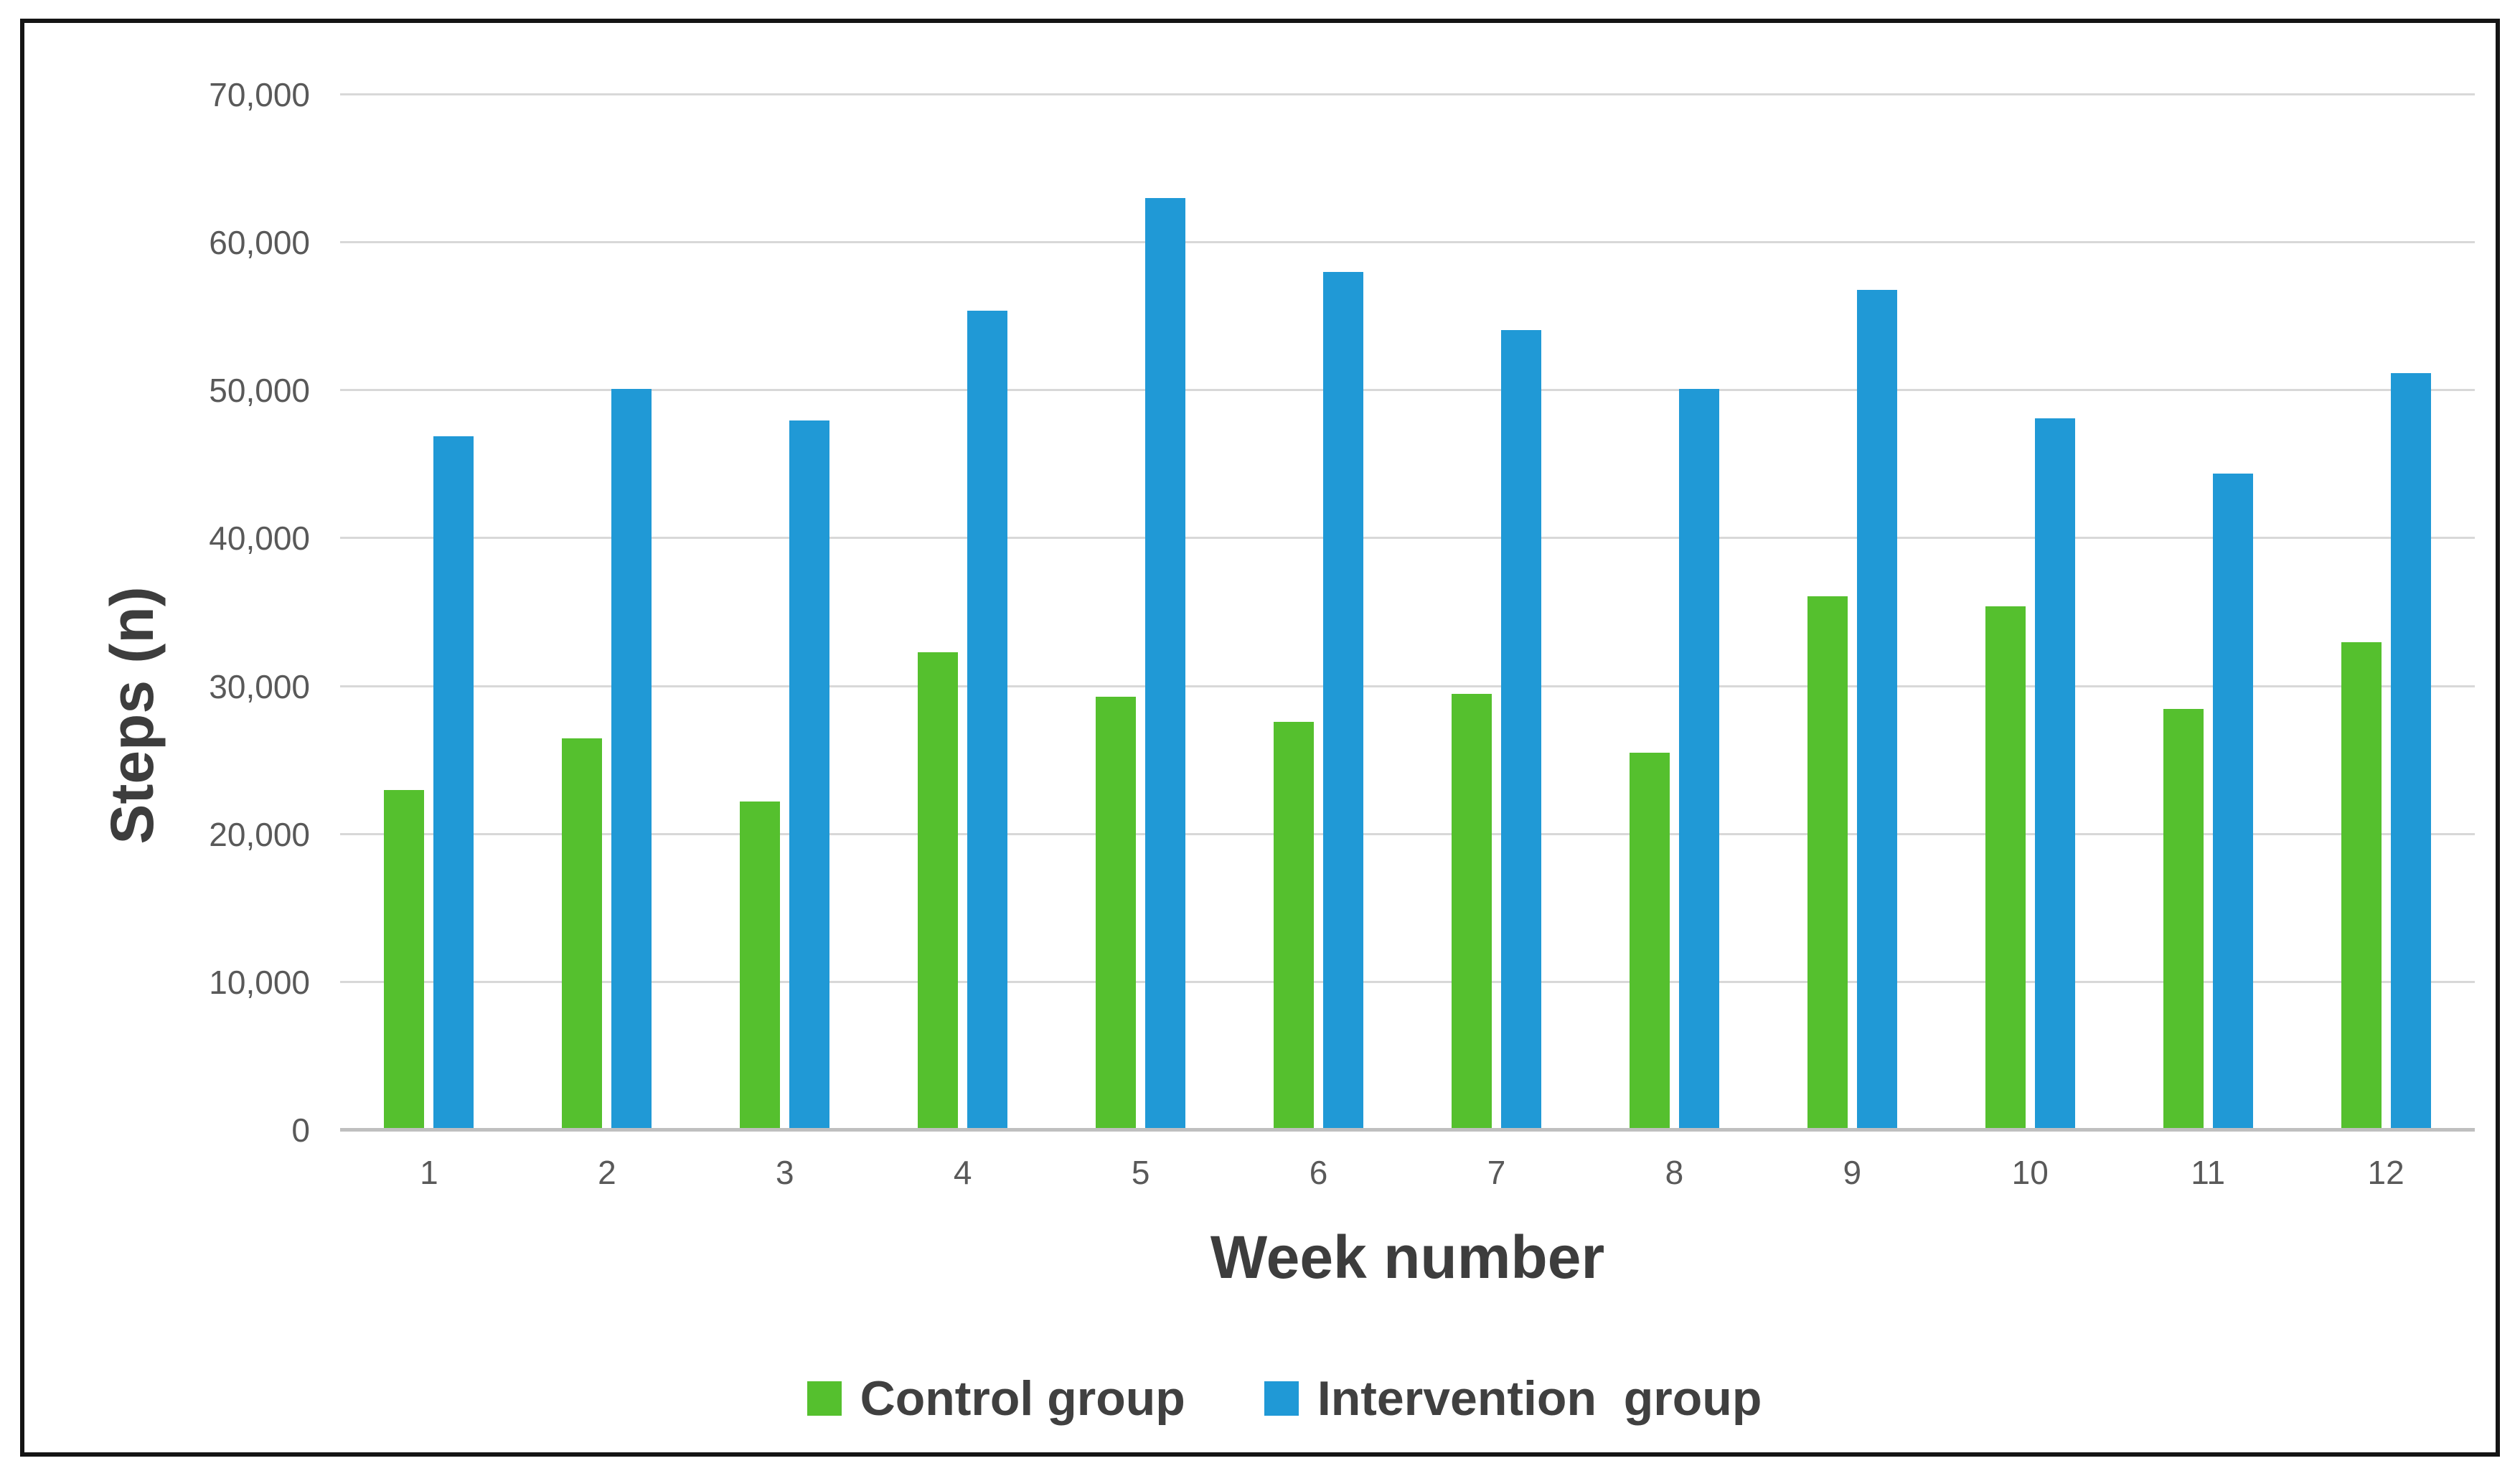 The width and height of the screenshot is (2520, 1476). Describe the element at coordinates (259, 982) in the screenshot. I see `y-tick-label-10000: 10,000` at that location.